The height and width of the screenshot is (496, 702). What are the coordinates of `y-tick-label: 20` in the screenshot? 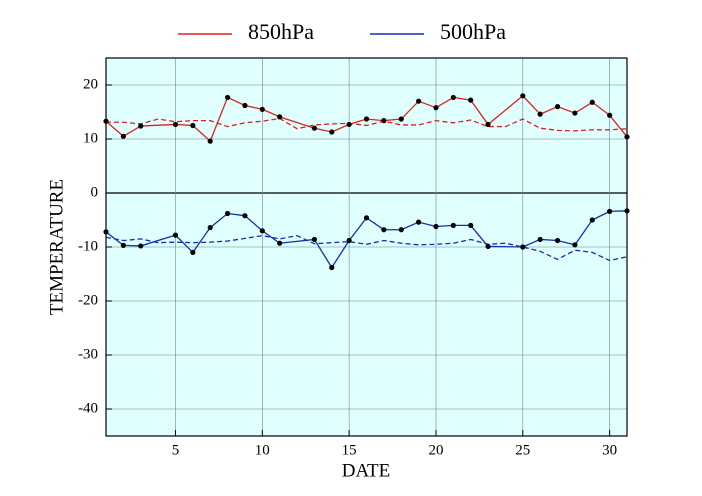 It's located at (90, 84).